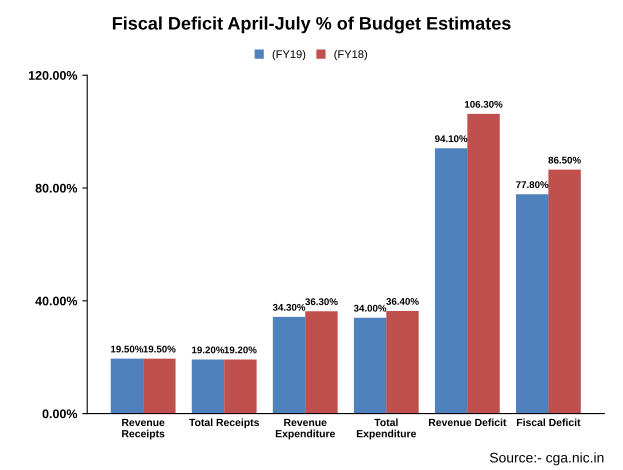 The height and width of the screenshot is (470, 623). What do you see at coordinates (350, 55) in the screenshot?
I see `legend-label: (FY18)` at bounding box center [350, 55].